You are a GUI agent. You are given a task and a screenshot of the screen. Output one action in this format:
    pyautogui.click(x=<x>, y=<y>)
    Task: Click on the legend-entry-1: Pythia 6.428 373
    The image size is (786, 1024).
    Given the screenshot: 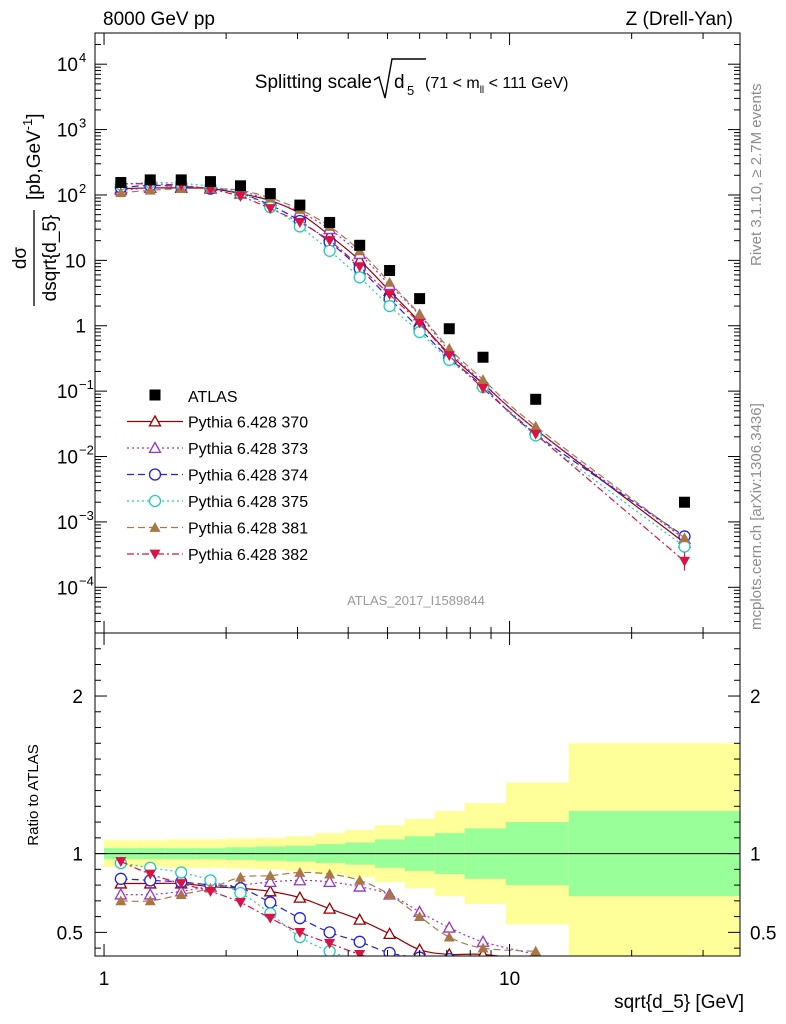 What is the action you would take?
    pyautogui.click(x=217, y=449)
    